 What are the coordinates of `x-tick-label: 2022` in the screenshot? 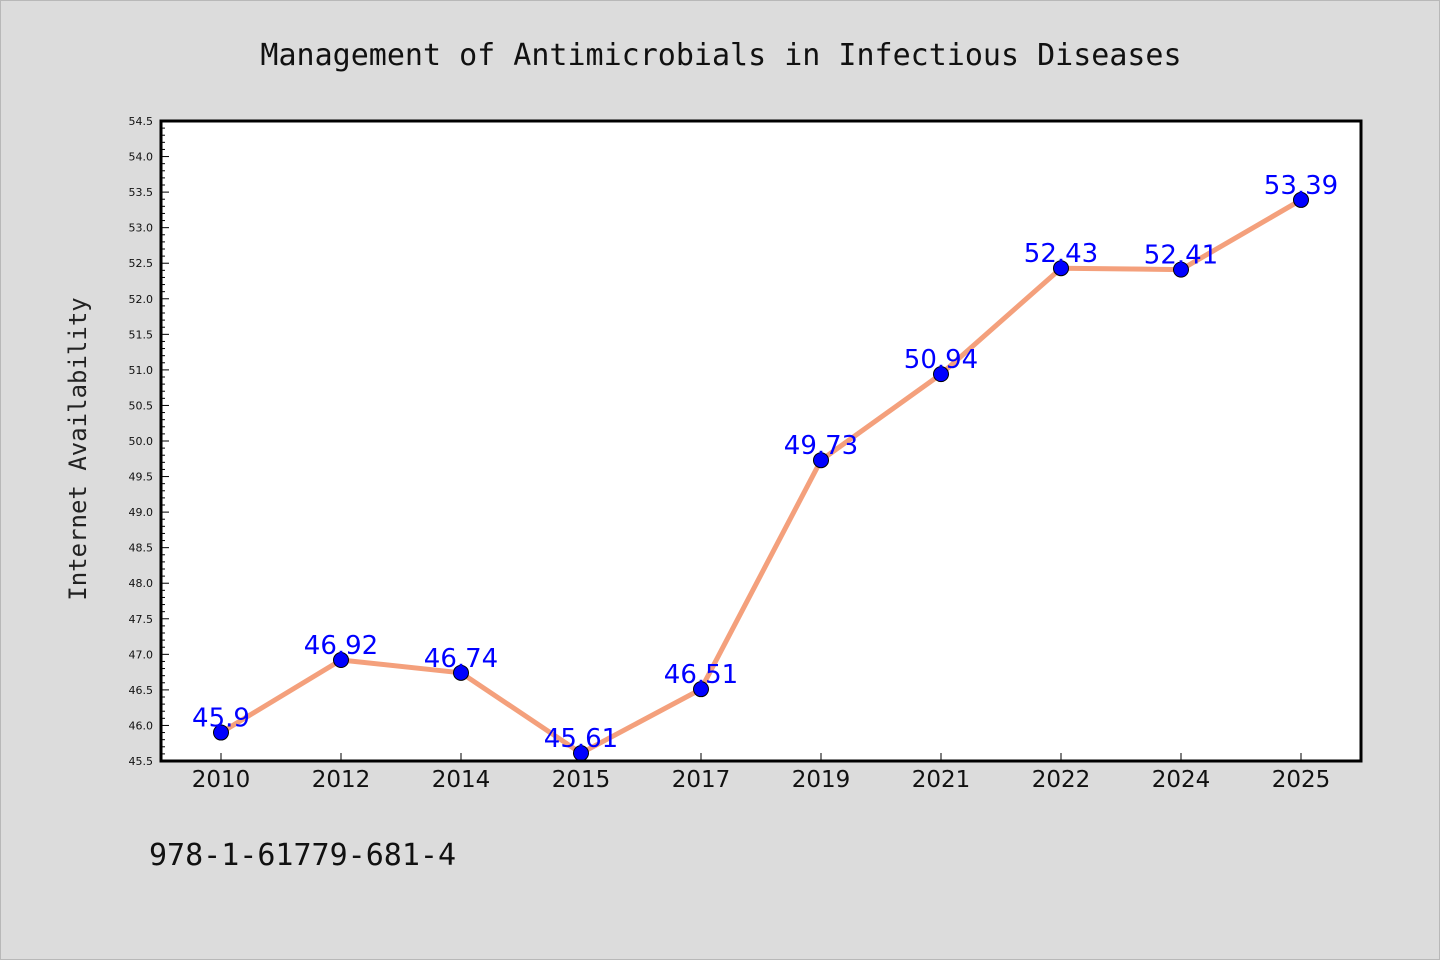 It's located at (1061, 780).